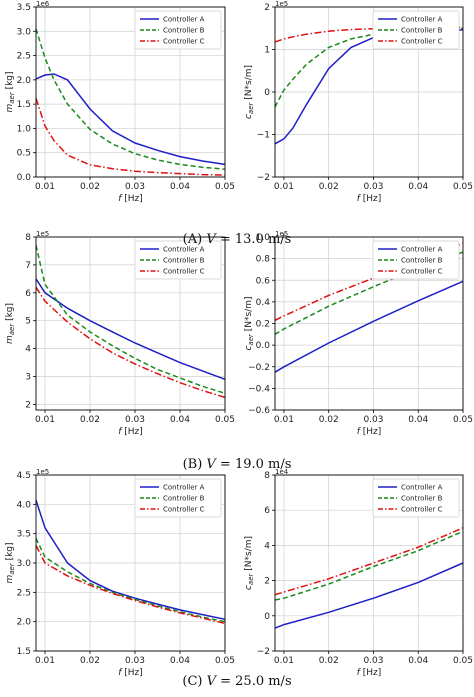 The image size is (474, 697). Describe the element at coordinates (463, 187) in the screenshot. I see `x-tick-label: 0.05` at that location.